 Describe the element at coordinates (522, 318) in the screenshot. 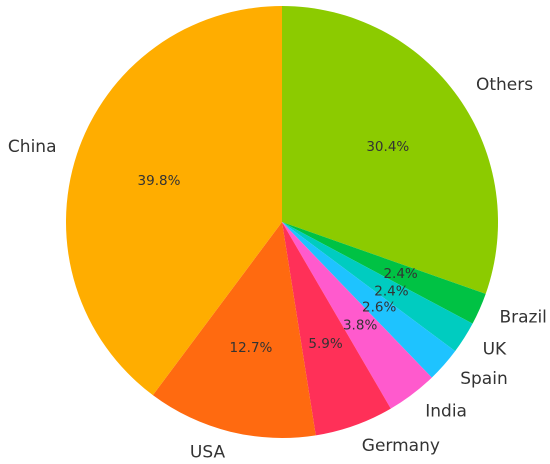

I see `category-label-brazil: Brazil` at that location.